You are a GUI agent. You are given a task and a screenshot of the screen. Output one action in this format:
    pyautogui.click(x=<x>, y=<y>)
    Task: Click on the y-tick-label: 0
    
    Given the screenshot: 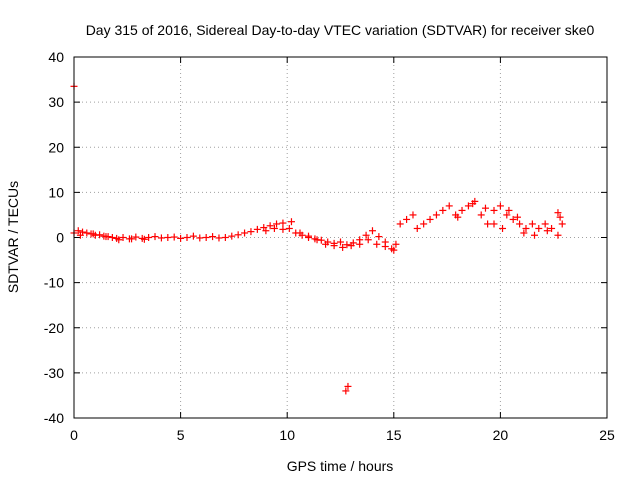 What is the action you would take?
    pyautogui.click(x=60, y=238)
    